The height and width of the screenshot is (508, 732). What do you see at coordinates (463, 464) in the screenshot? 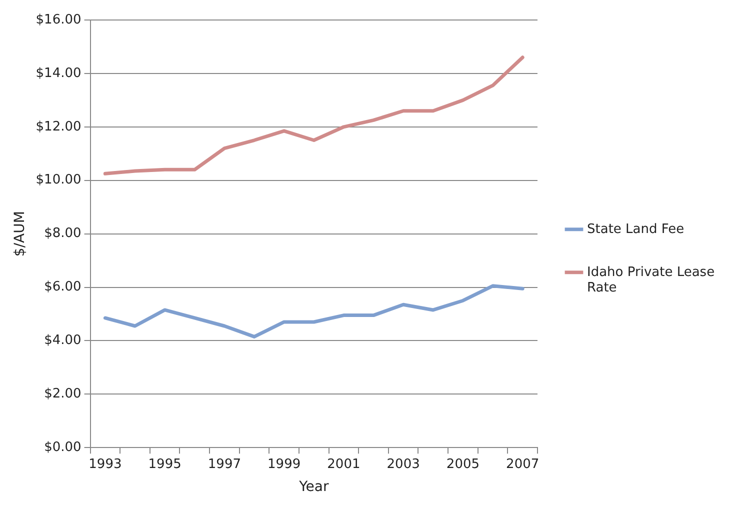
I see `x-tick-label: 2005` at bounding box center [463, 464].